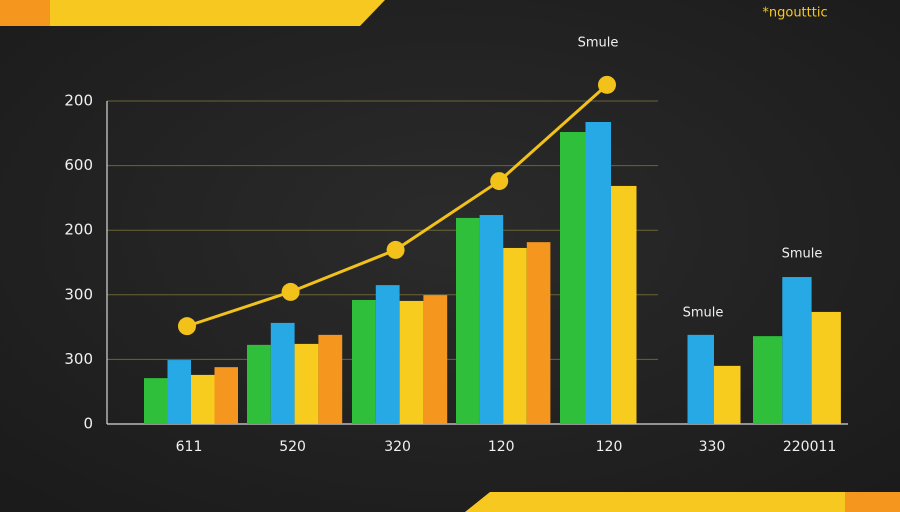  Describe the element at coordinates (25, 13) in the screenshot. I see `top-band-accent` at that location.